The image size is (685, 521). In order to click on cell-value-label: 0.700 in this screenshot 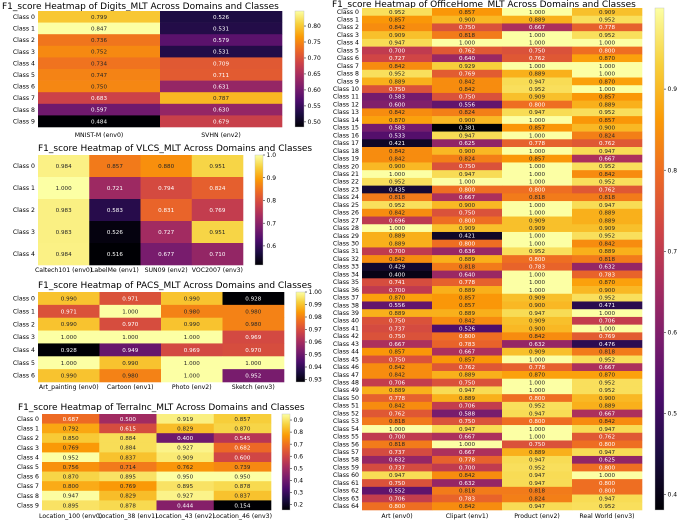, I will do `click(467, 468)`.